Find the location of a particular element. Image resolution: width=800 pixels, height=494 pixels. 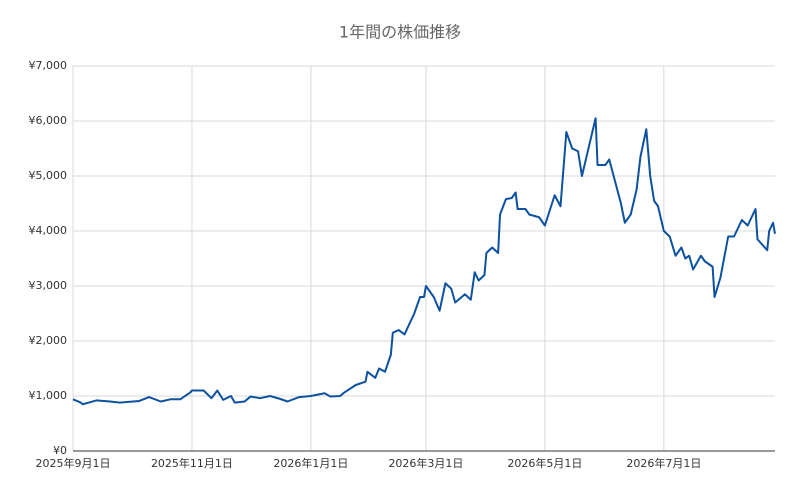

y-tick-label: ¥3,000 is located at coordinates (48, 285).